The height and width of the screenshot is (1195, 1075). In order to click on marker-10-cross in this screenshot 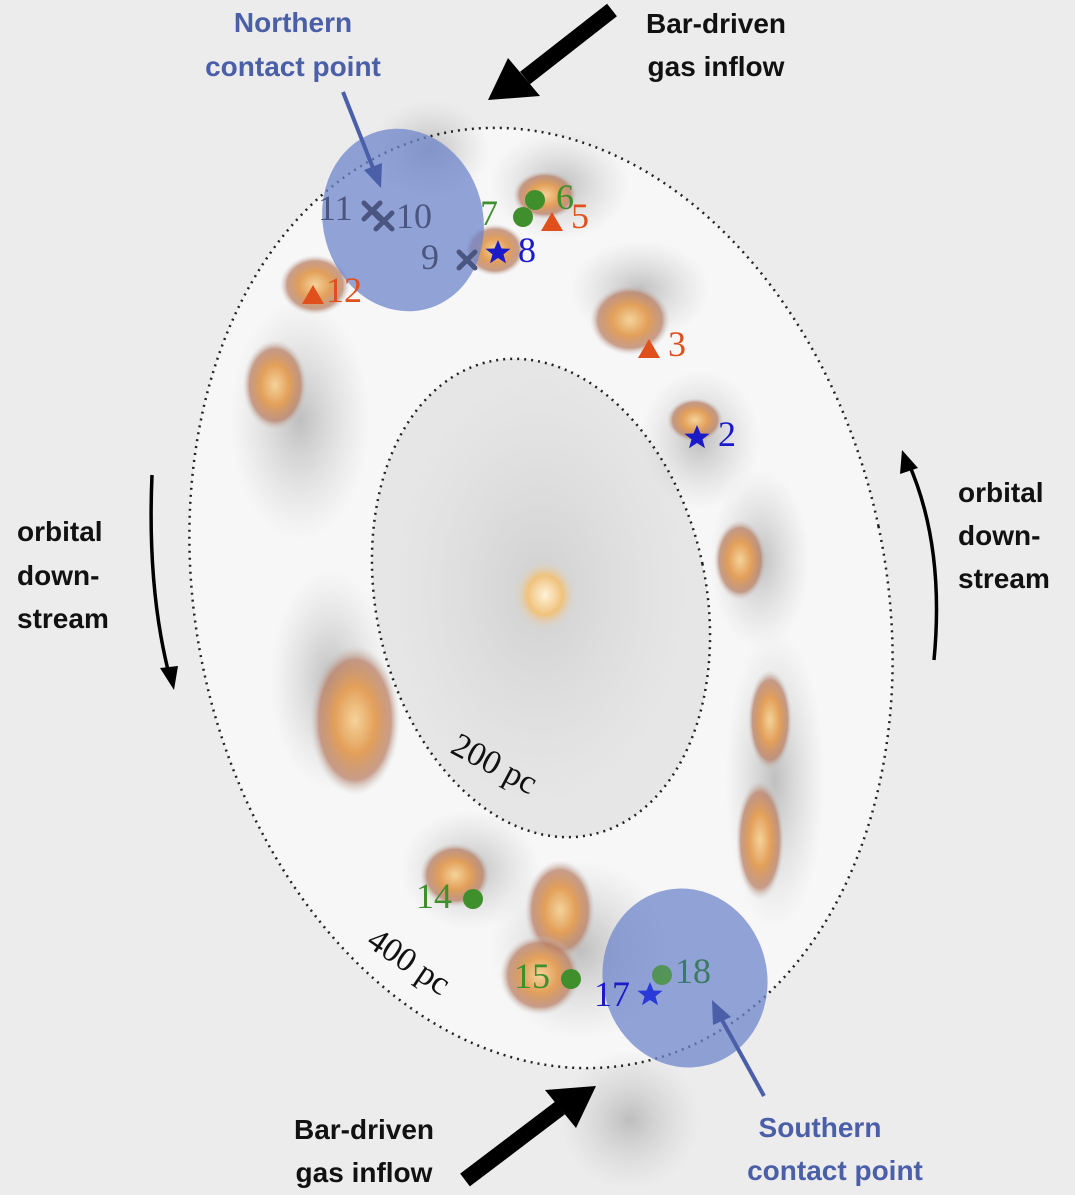, I will do `click(384, 221)`.